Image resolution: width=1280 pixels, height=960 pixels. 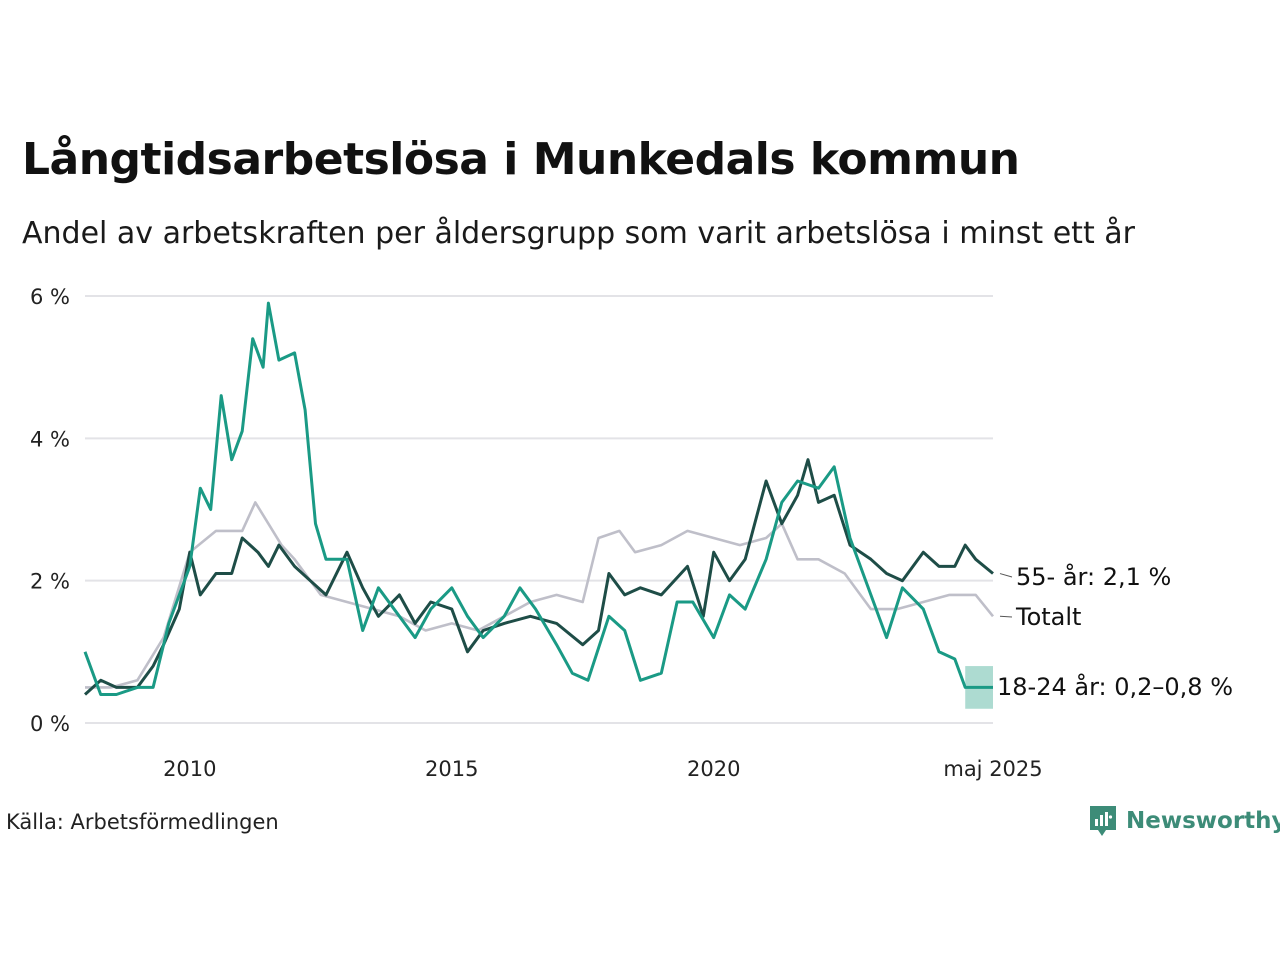 What do you see at coordinates (50, 510) in the screenshot?
I see `y-axis-ticks: 0 % 2 % 4 % 6 %` at bounding box center [50, 510].